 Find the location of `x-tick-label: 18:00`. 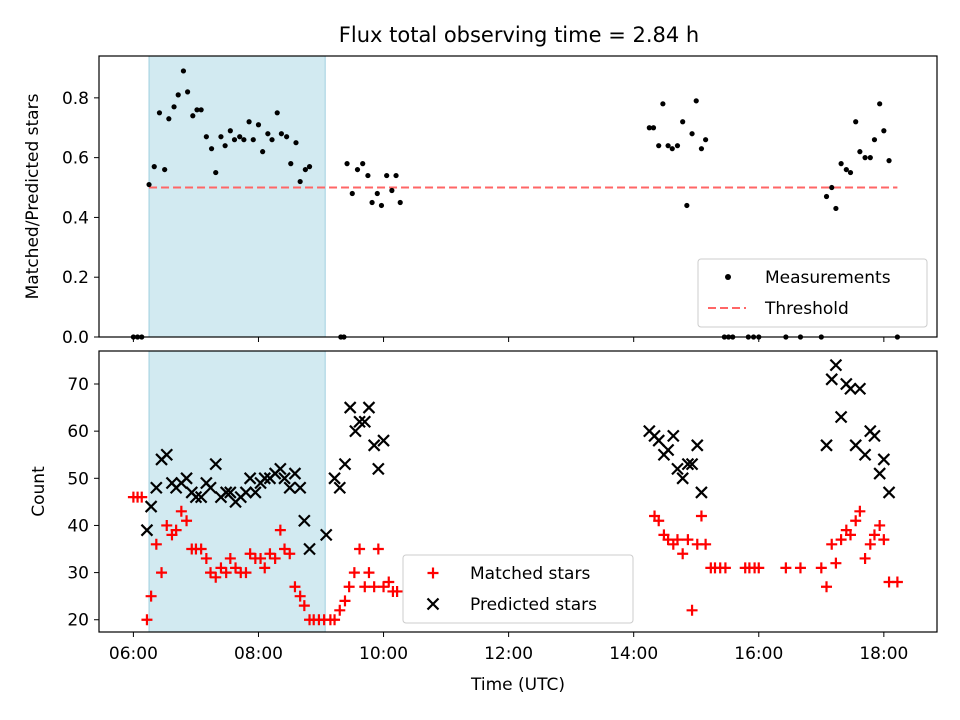

x-tick-label: 18:00 is located at coordinates (883, 654).